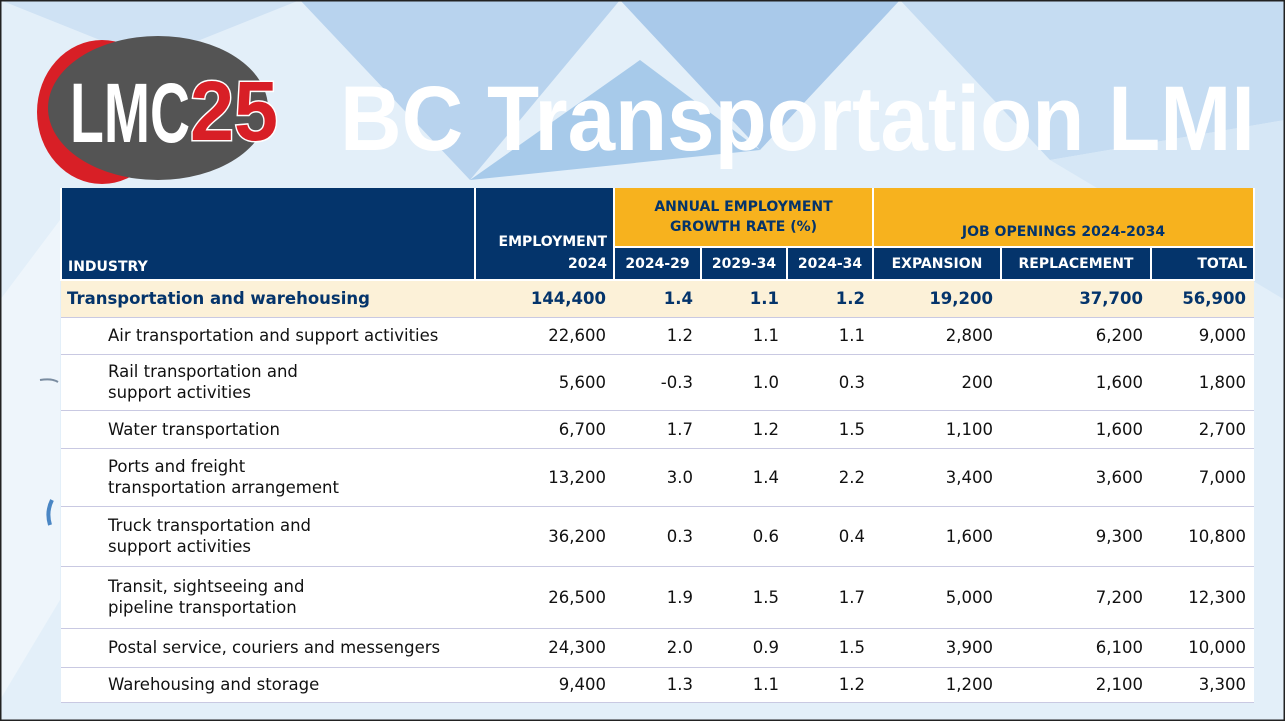  Describe the element at coordinates (1202, 477) in the screenshot. I see `value-cell: 7,000` at that location.